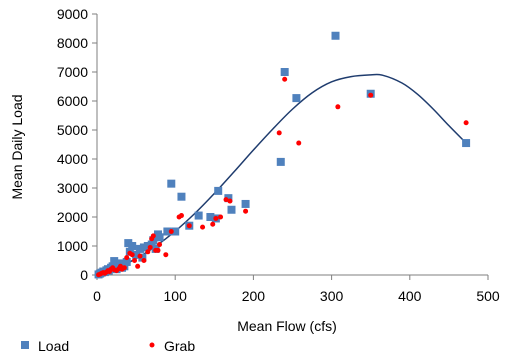 This screenshot has width=507, height=360. I want to click on y-tick-label: 4000, so click(72, 159).